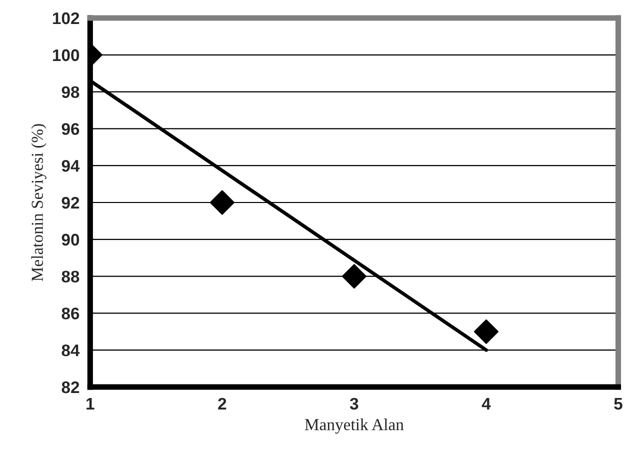 The image size is (644, 450). I want to click on y-tick-label: 88, so click(71, 276).